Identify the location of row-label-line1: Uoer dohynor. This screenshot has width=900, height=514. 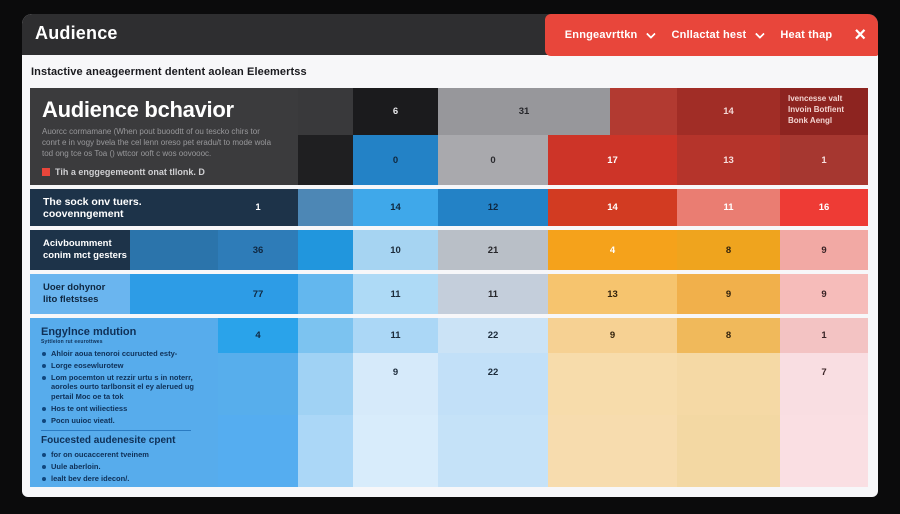
(74, 288).